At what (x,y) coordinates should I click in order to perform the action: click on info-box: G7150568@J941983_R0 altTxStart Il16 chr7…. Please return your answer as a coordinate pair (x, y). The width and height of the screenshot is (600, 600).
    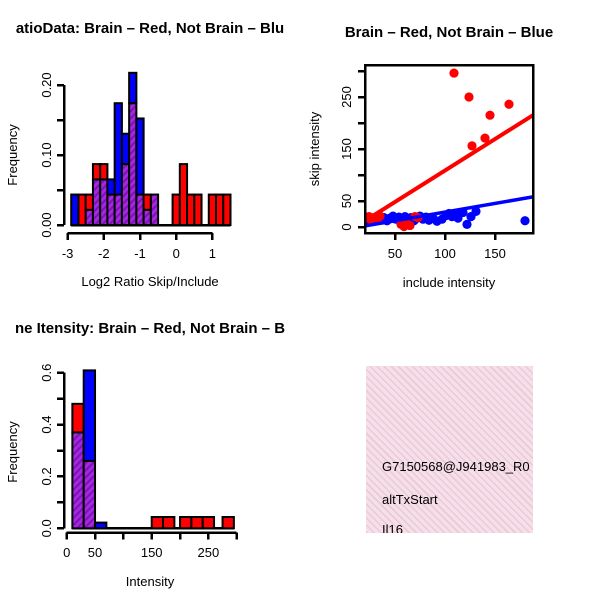
    Looking at the image, I should click on (449, 449).